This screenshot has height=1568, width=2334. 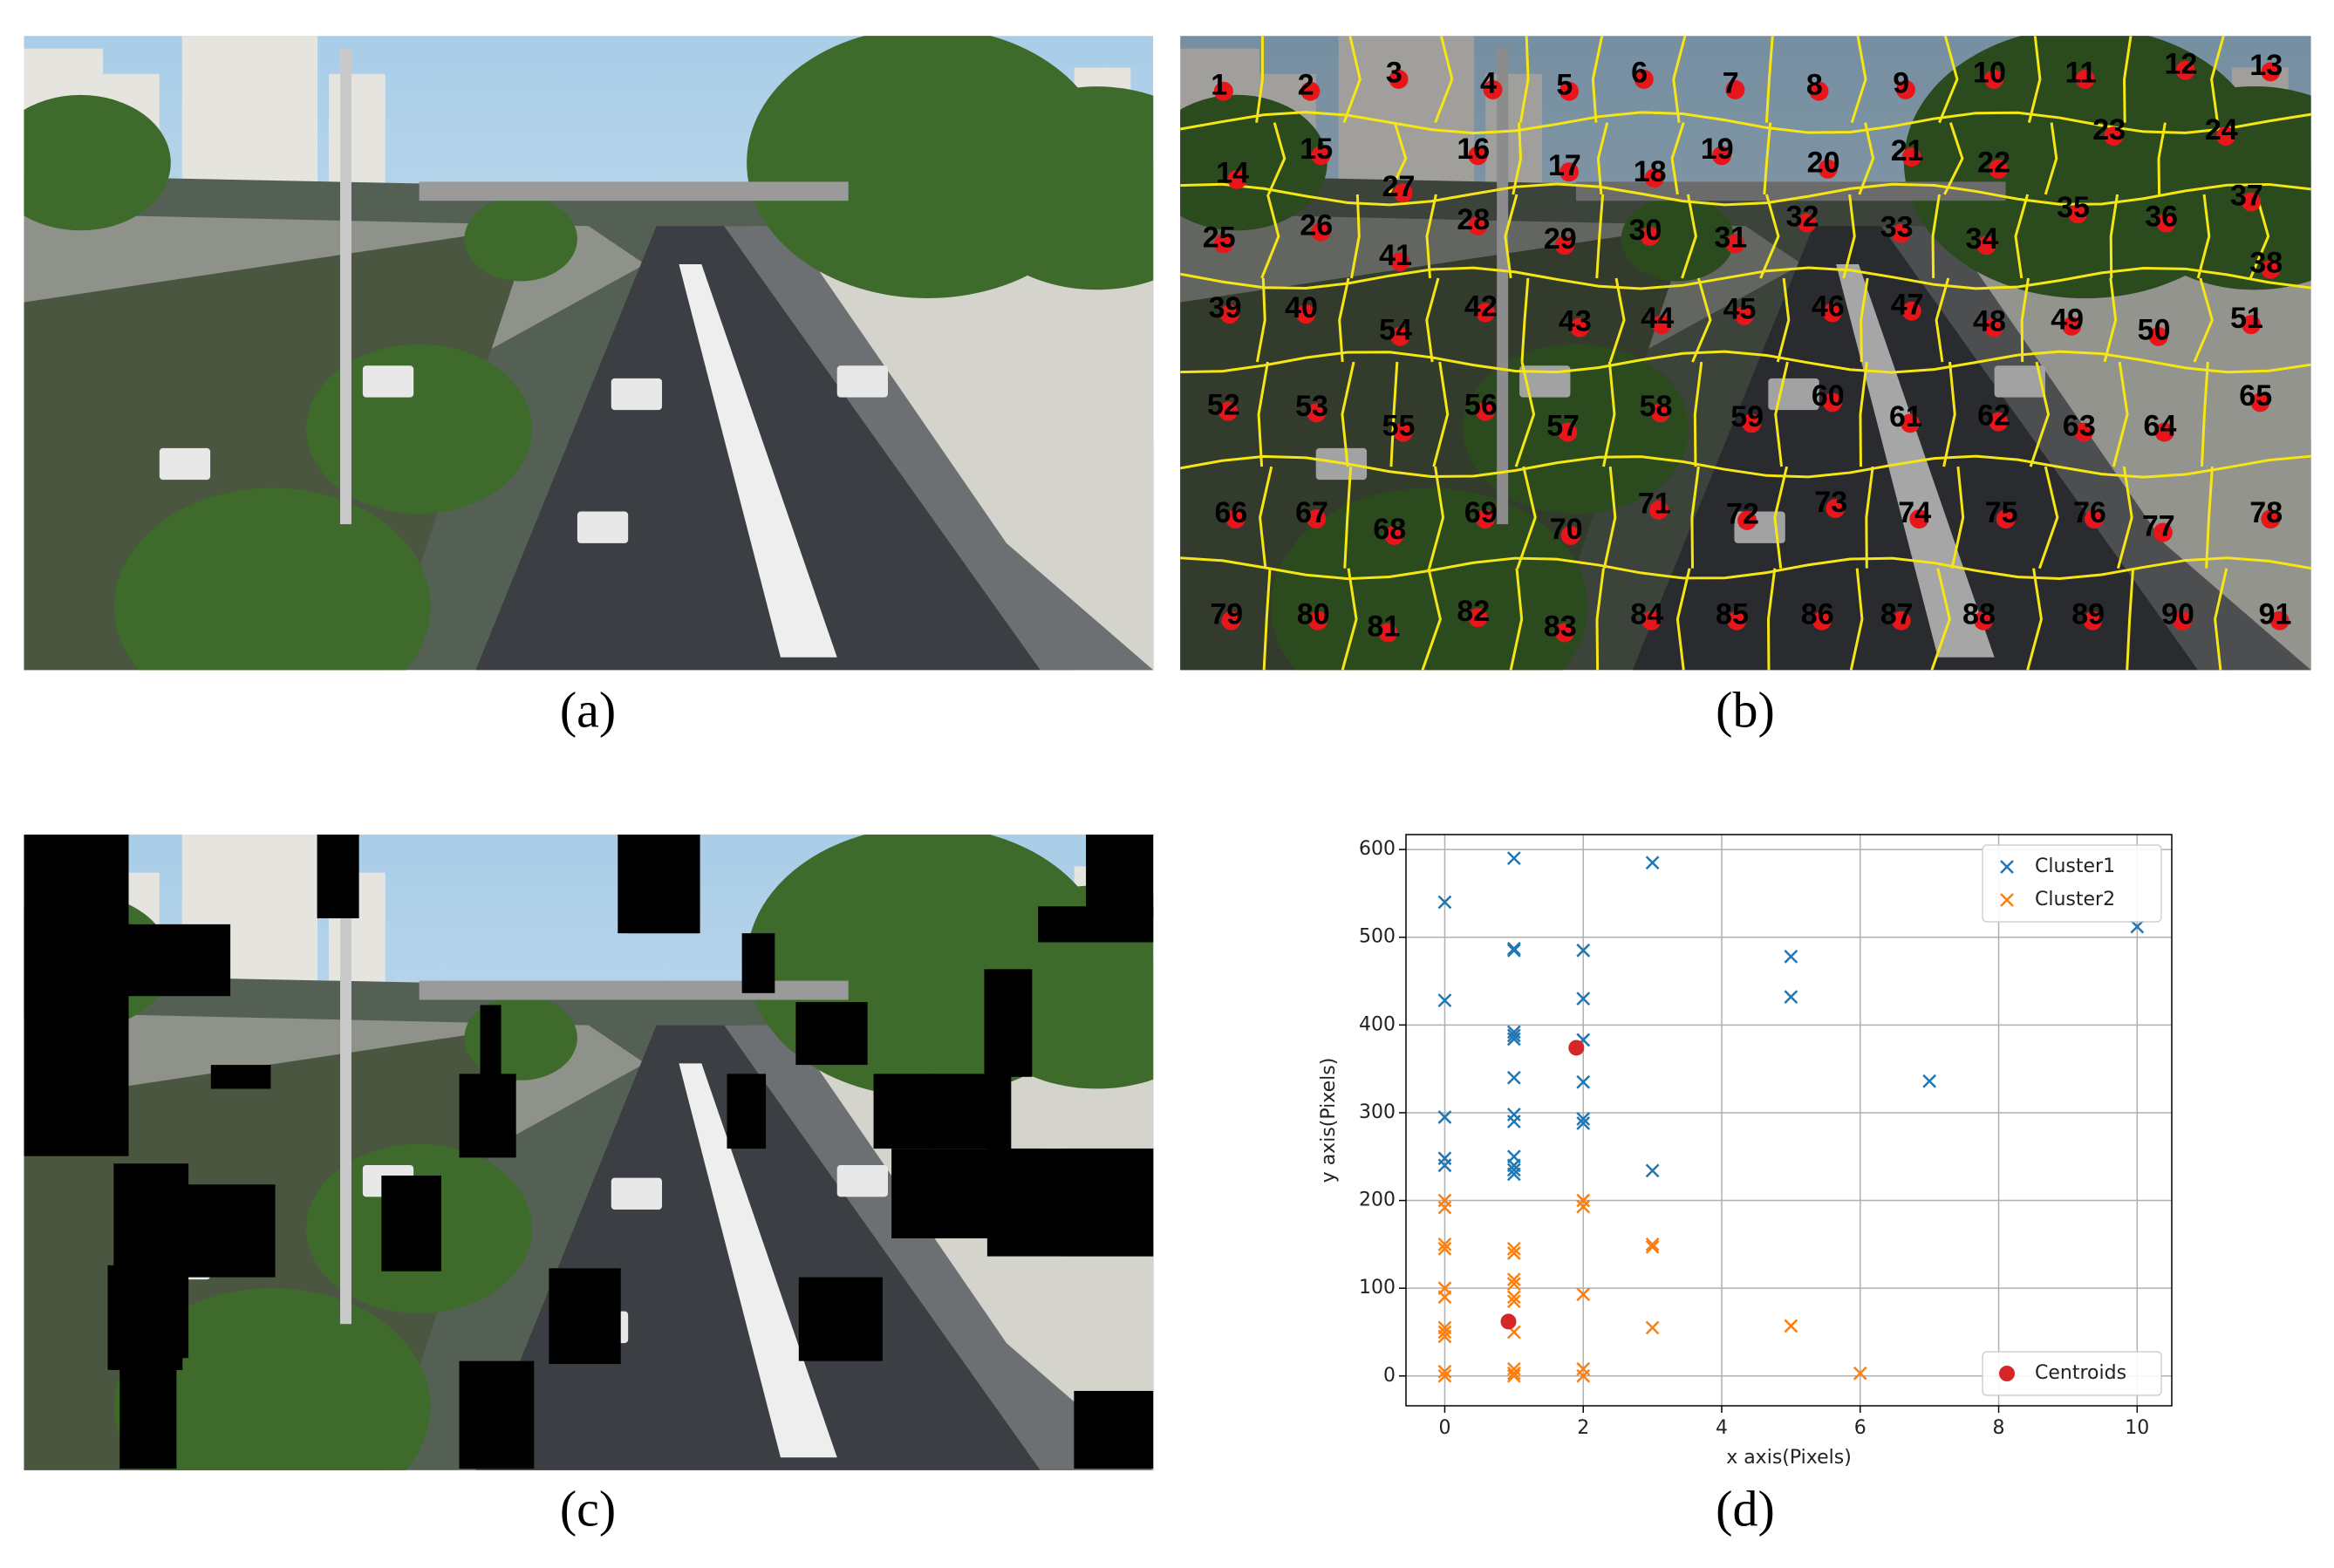 I want to click on superpixel-label: 56, so click(x=1481, y=404).